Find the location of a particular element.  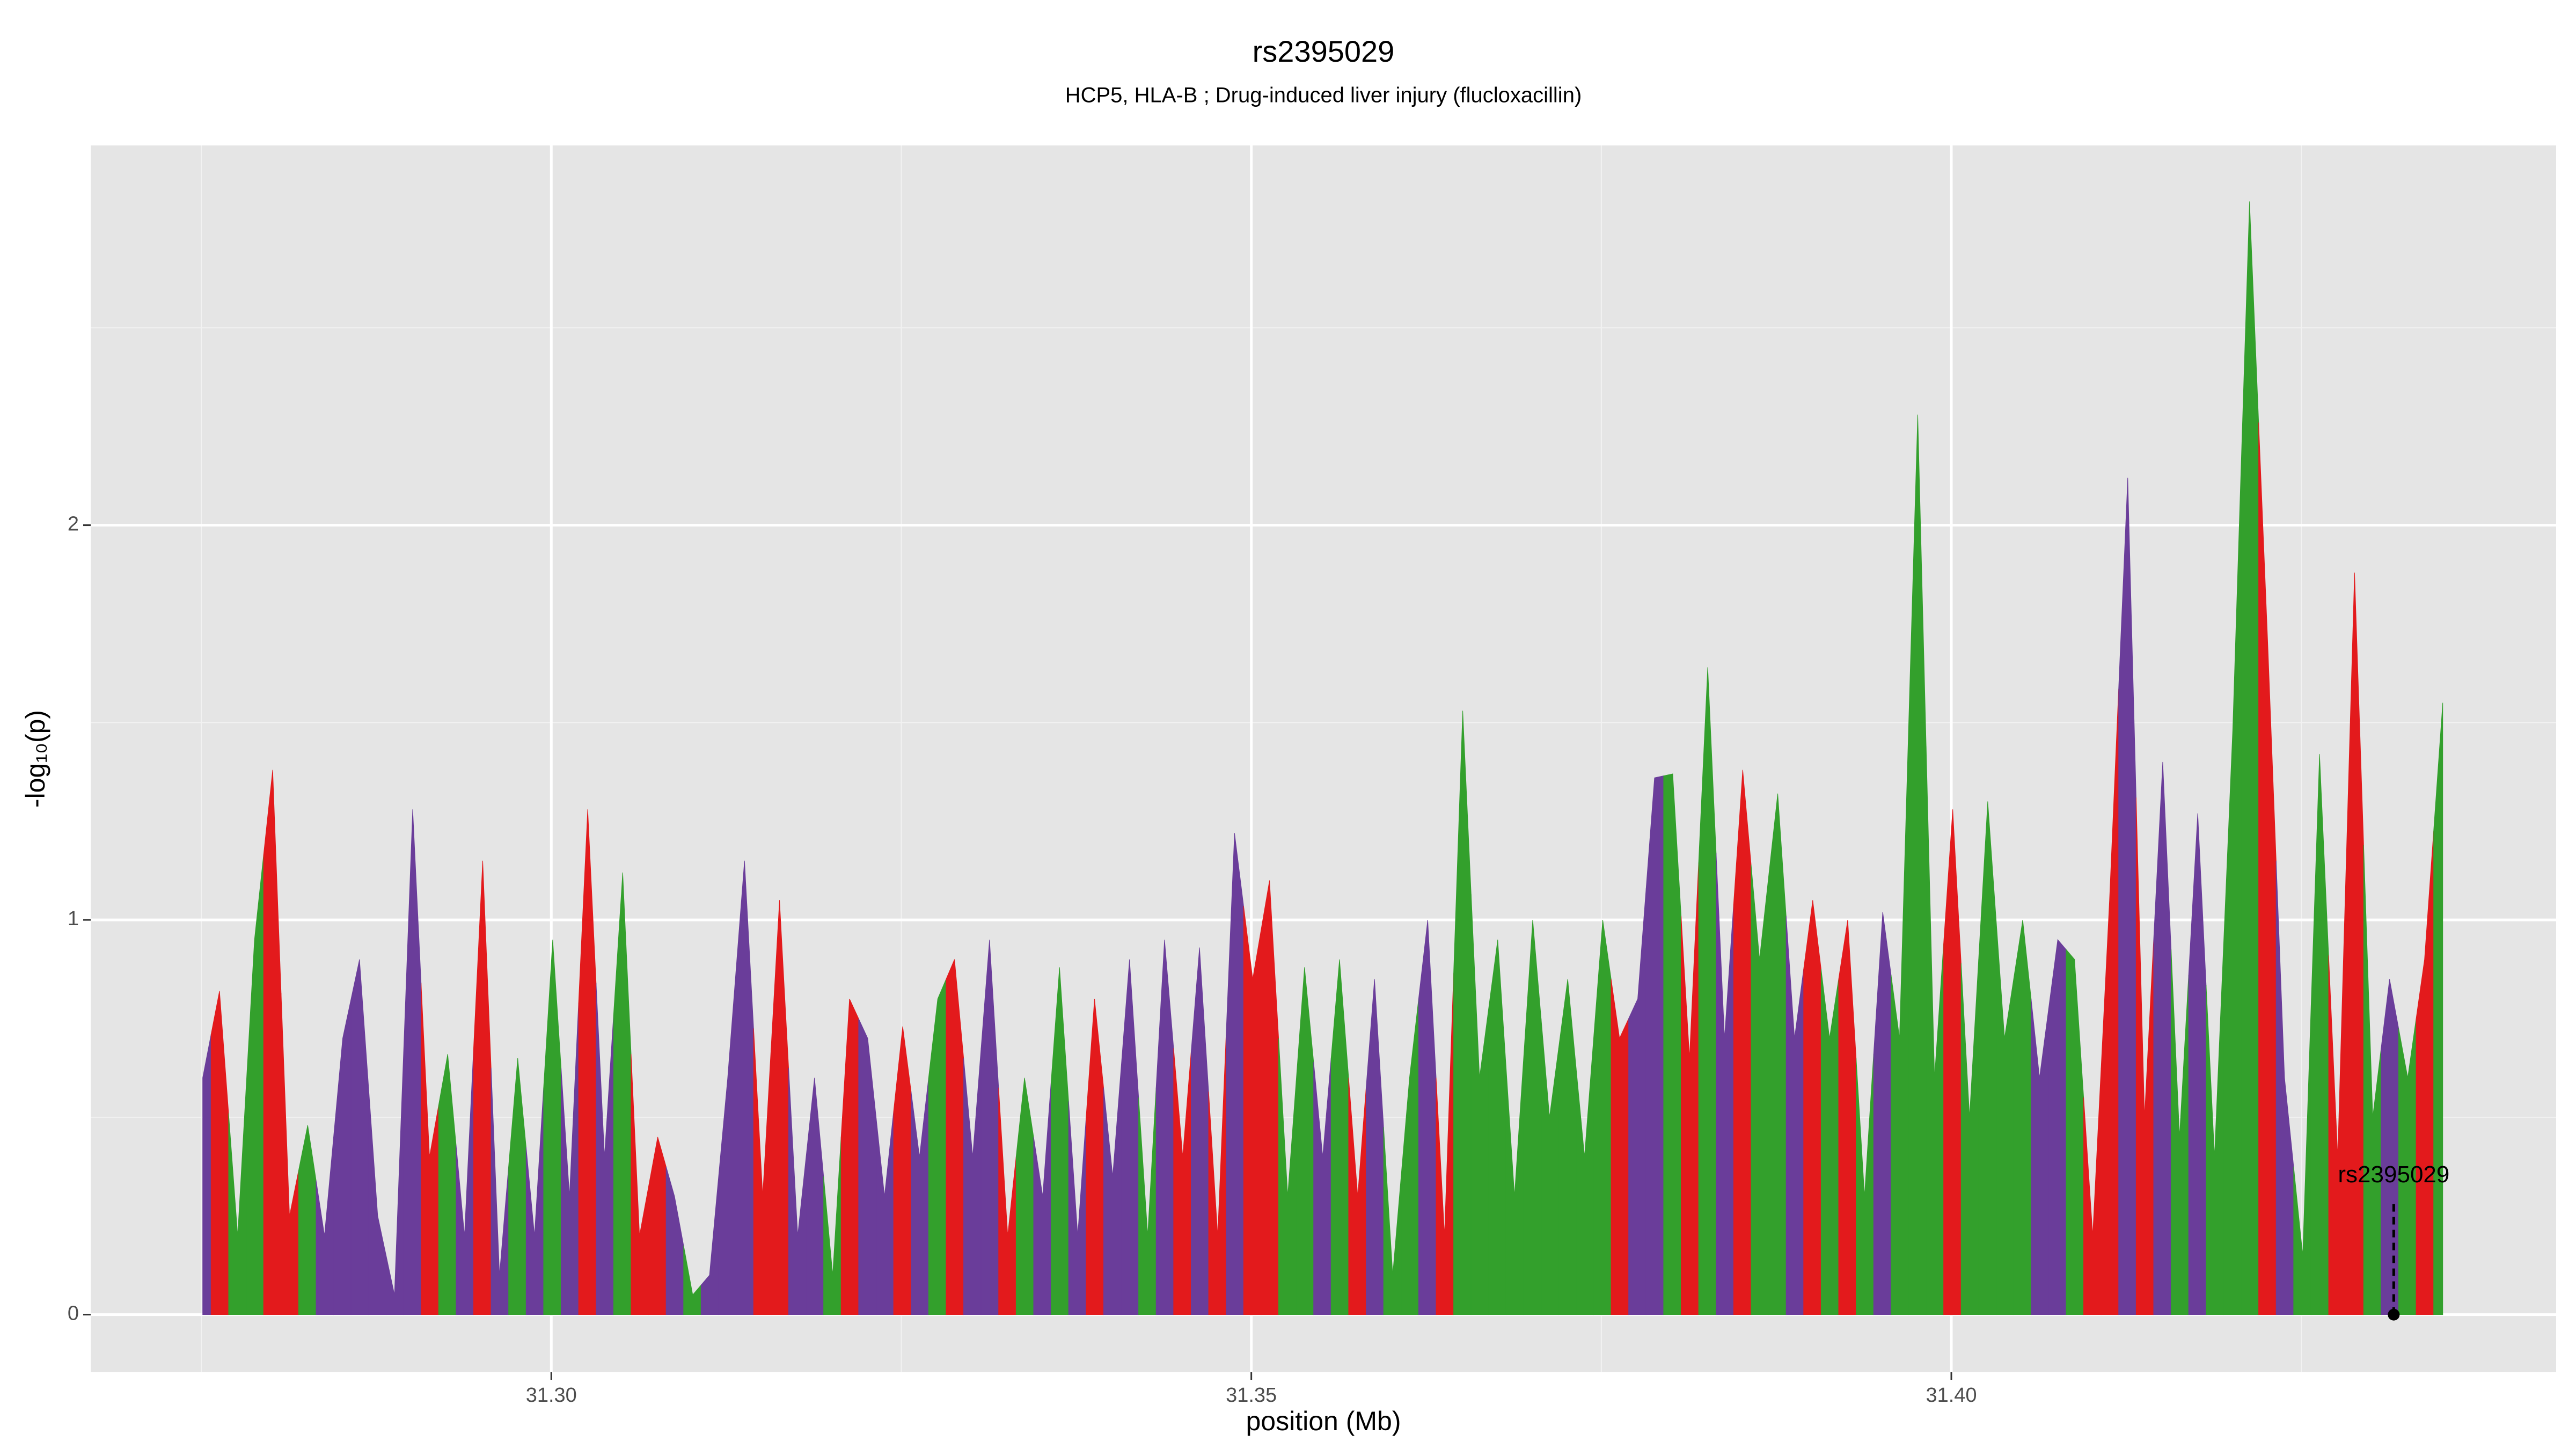

y-tick-label: 1 is located at coordinates (73, 919).